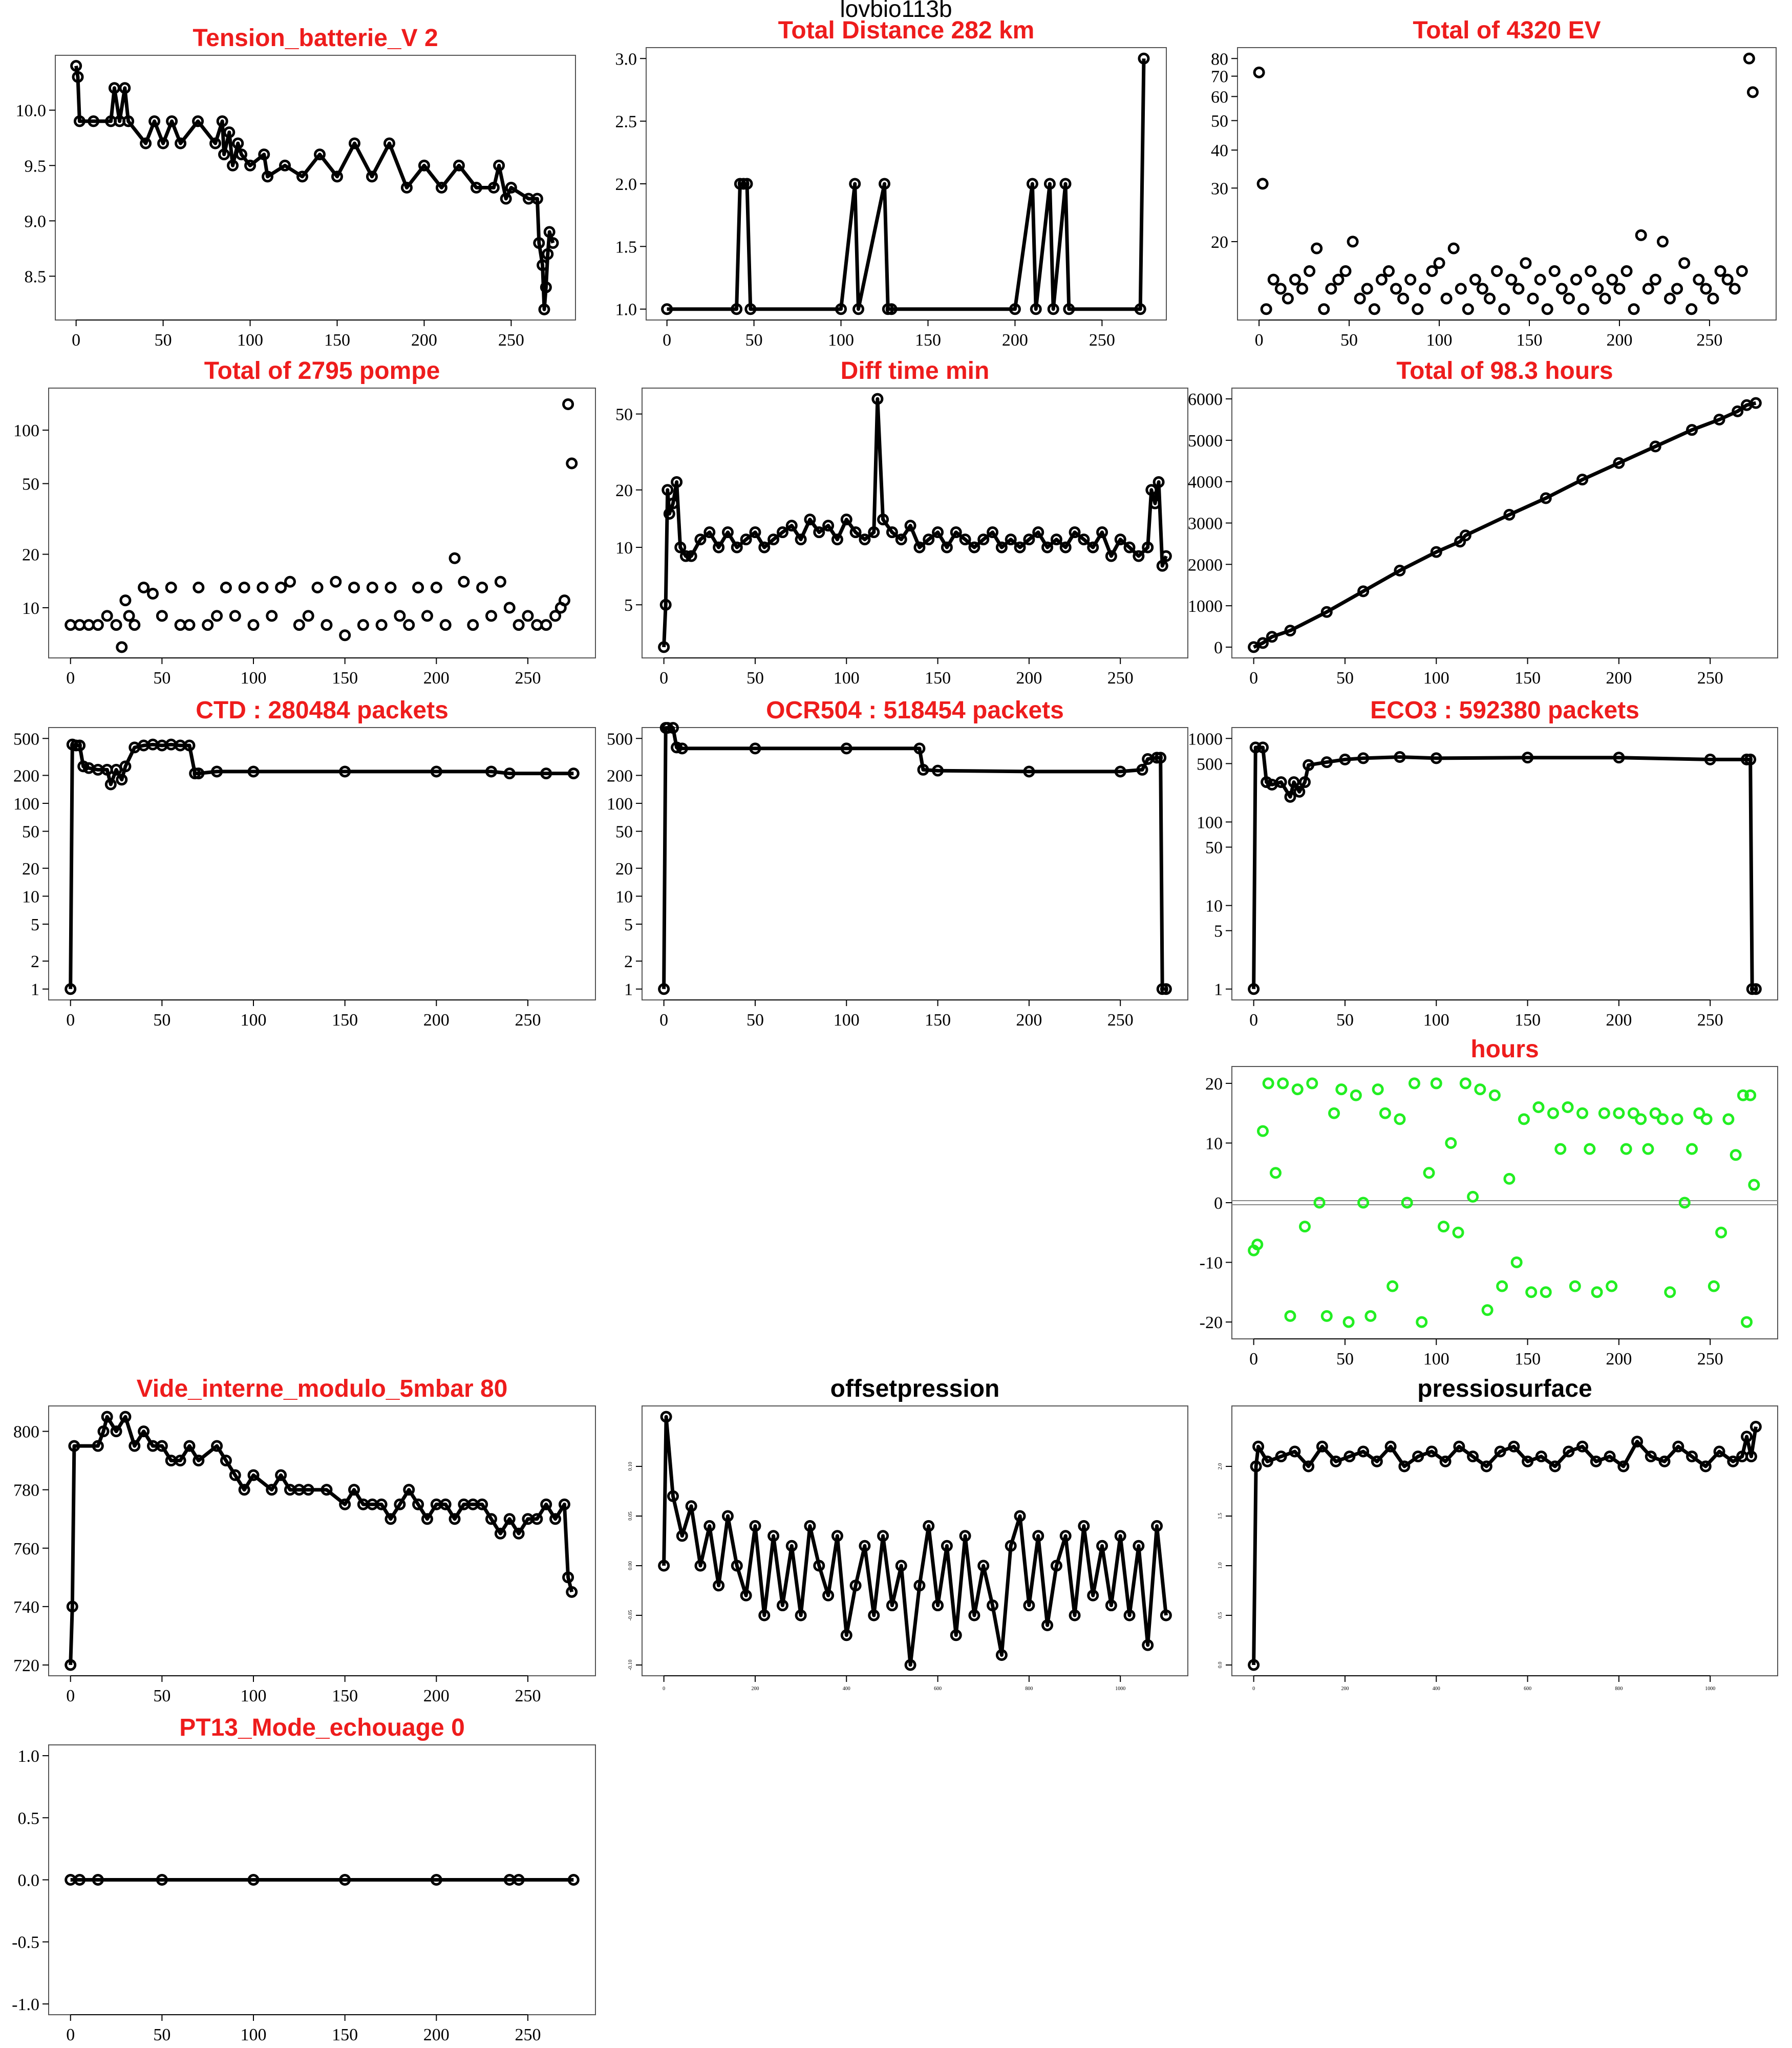  What do you see at coordinates (315, 38) in the screenshot?
I see `chart-title: Tension_batterie_V 2` at bounding box center [315, 38].